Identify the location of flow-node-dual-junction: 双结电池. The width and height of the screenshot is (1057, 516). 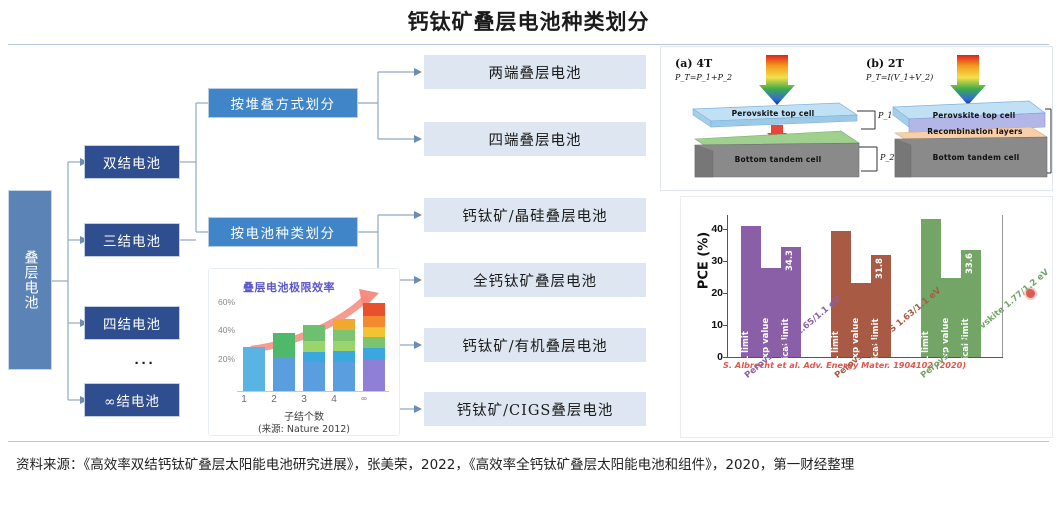
(132, 162).